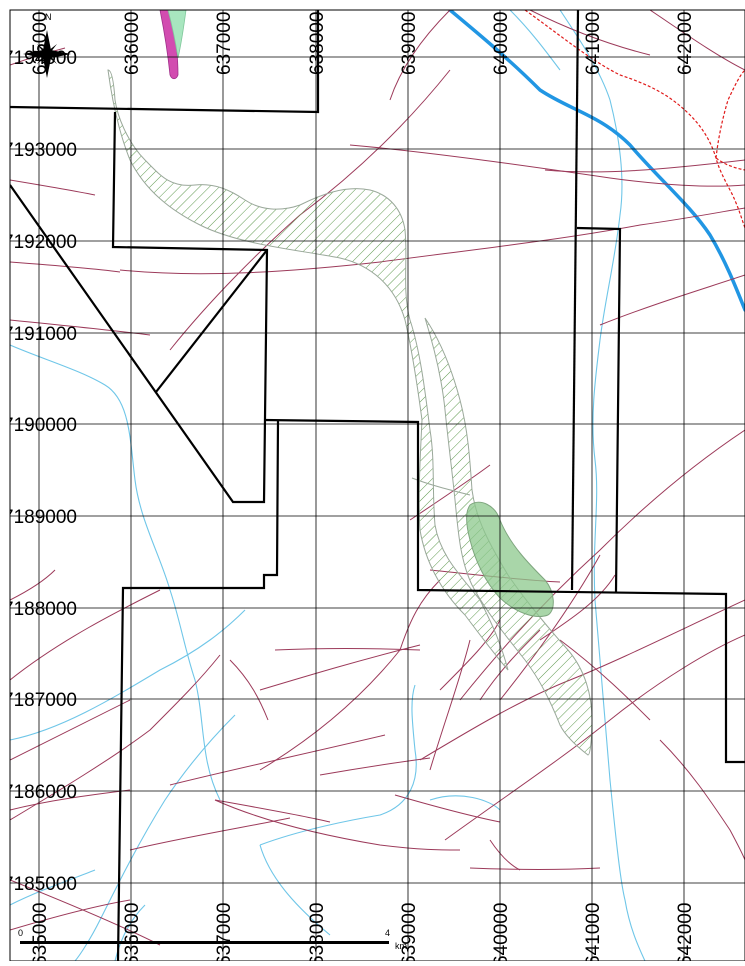 The height and width of the screenshot is (966, 745). I want to click on north-label: N, so click(48, 17).